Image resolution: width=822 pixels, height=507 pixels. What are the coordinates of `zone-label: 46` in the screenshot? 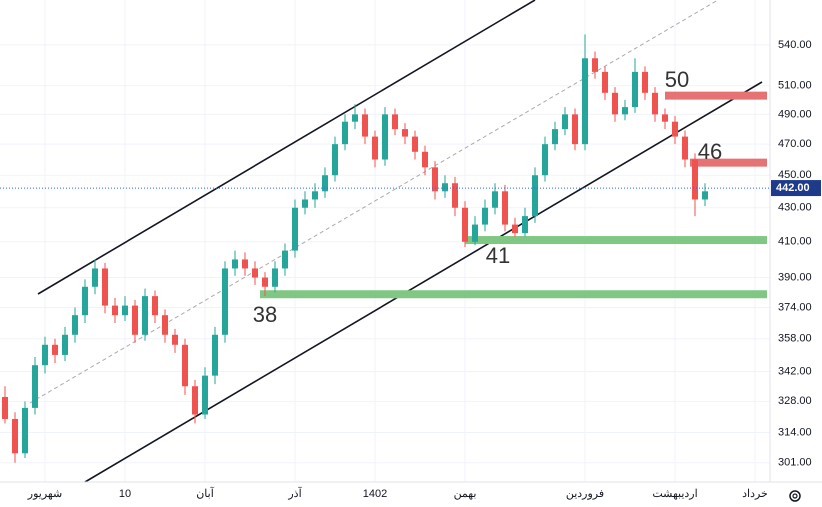 It's located at (710, 151).